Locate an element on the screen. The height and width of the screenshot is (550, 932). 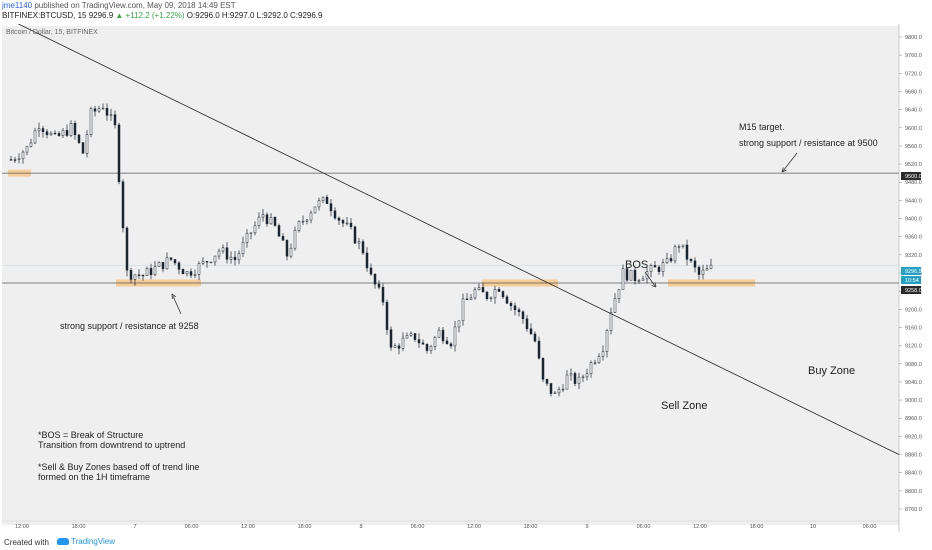
time-tick-label: 10 is located at coordinates (813, 527).